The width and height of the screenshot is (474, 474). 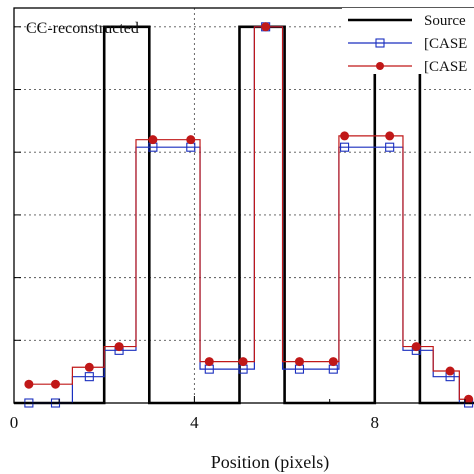 I want to click on annotation-label: CC-reconstructed, so click(x=82, y=28).